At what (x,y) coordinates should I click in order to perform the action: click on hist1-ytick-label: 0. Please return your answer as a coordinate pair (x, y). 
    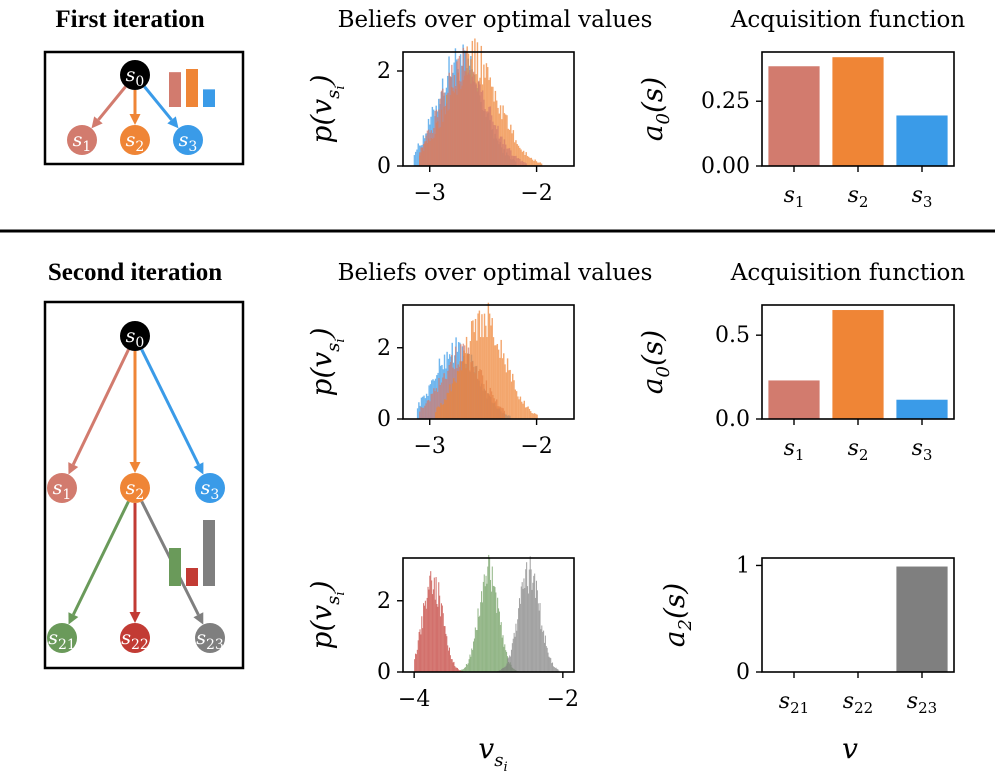
    Looking at the image, I should click on (384, 166).